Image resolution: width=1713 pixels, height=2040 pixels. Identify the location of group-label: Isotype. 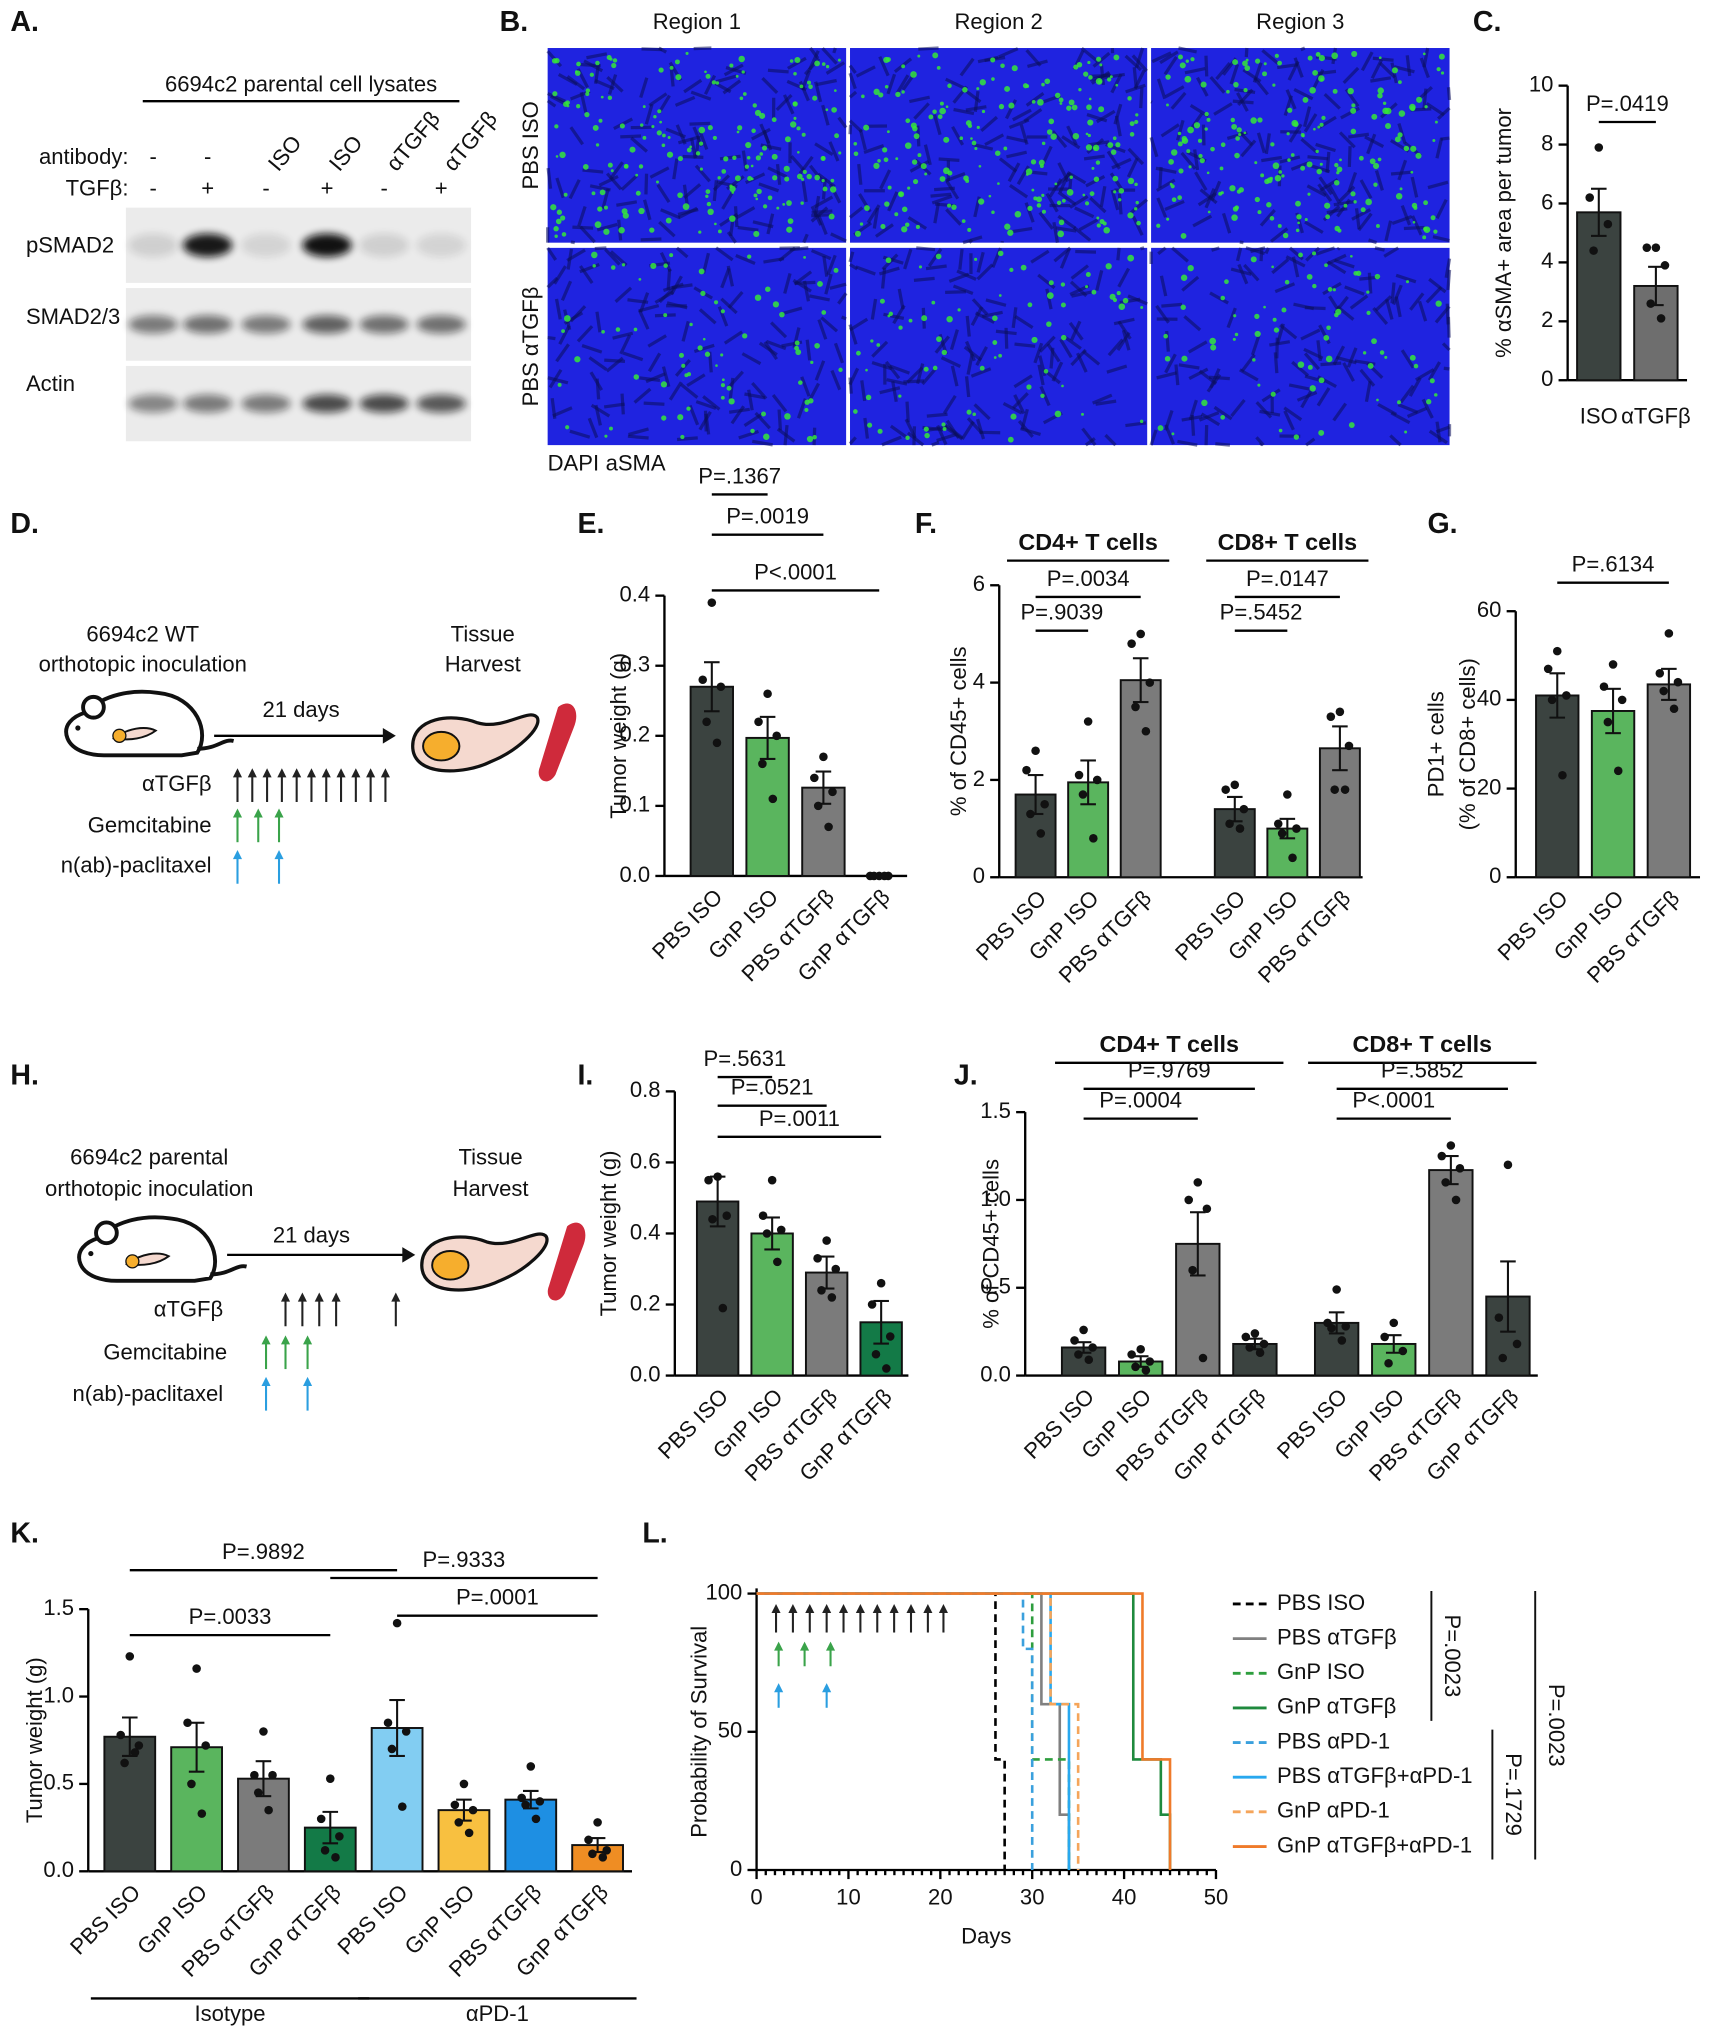
(229, 2013).